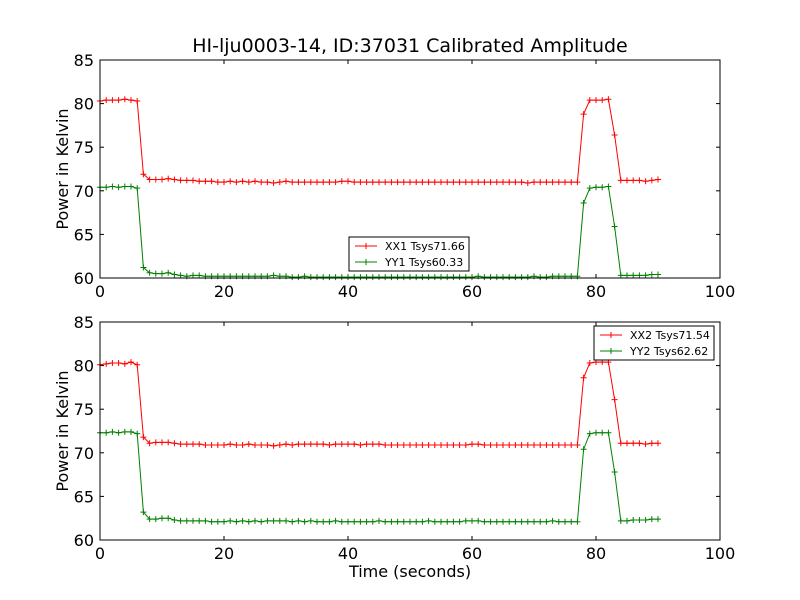 The width and height of the screenshot is (800, 600). What do you see at coordinates (224, 553) in the screenshot?
I see `bottom-x-tick-label: 20` at bounding box center [224, 553].